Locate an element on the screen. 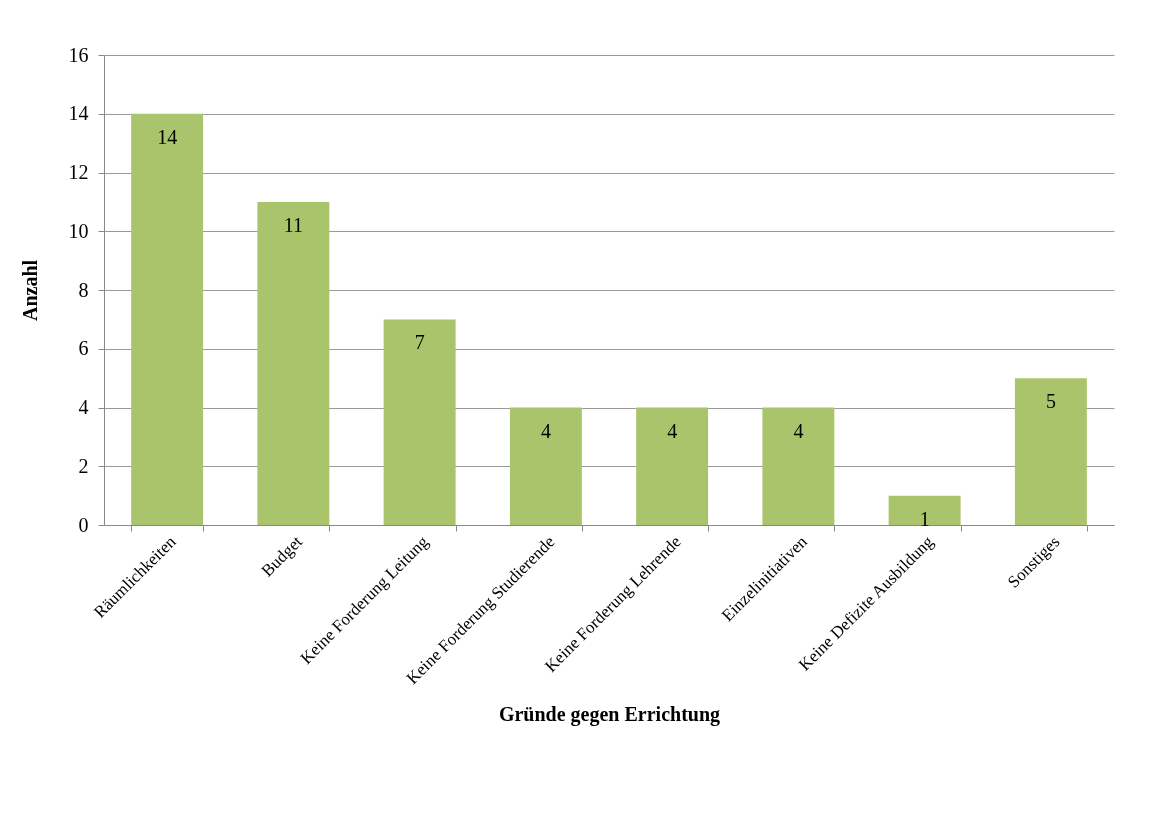  y-tick-label: 12 is located at coordinates (78, 172).